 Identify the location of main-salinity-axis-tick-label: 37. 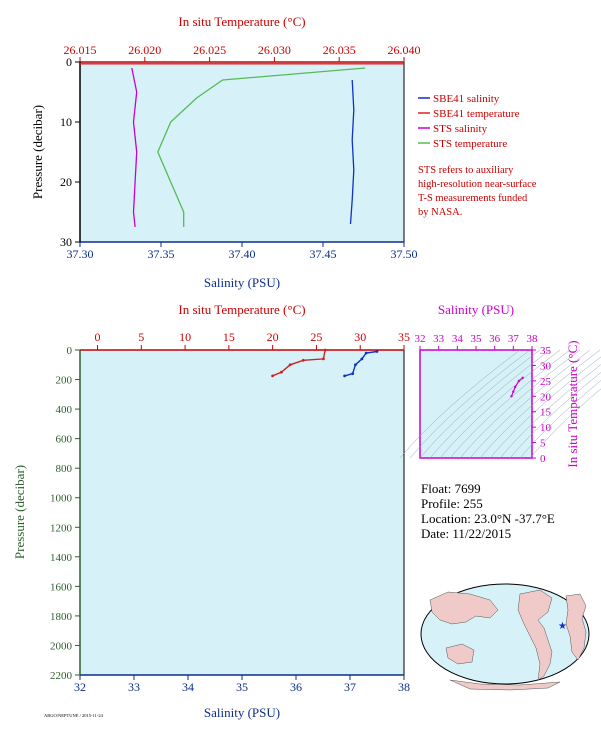
(350, 687).